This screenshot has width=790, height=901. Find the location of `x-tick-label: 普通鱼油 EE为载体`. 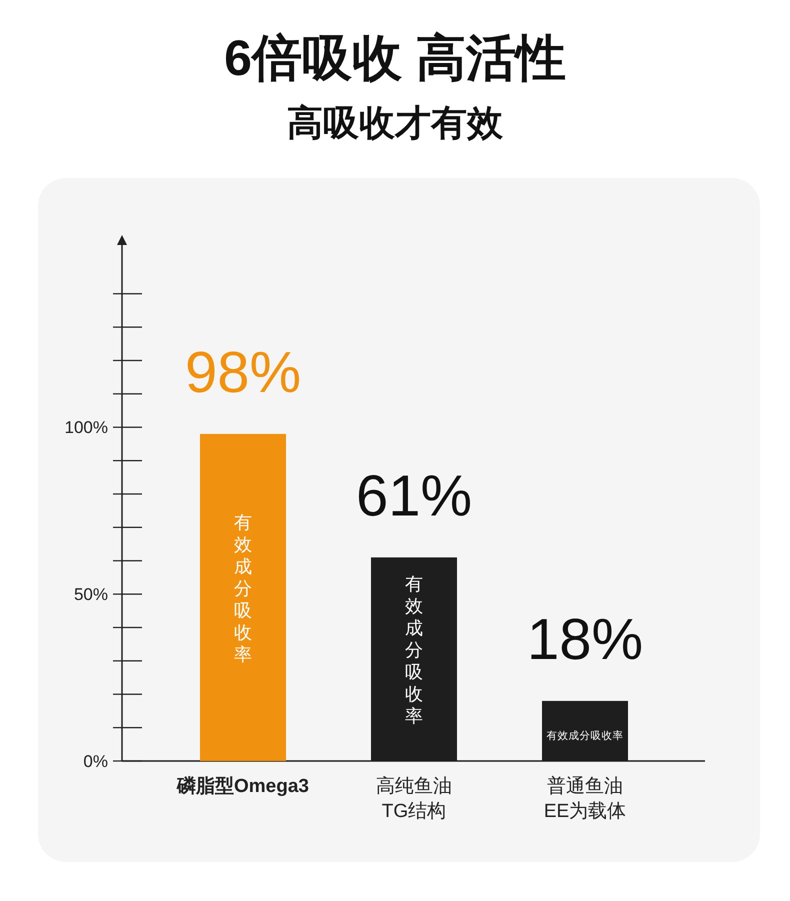

x-tick-label: 普通鱼油 EE为载体 is located at coordinates (585, 798).